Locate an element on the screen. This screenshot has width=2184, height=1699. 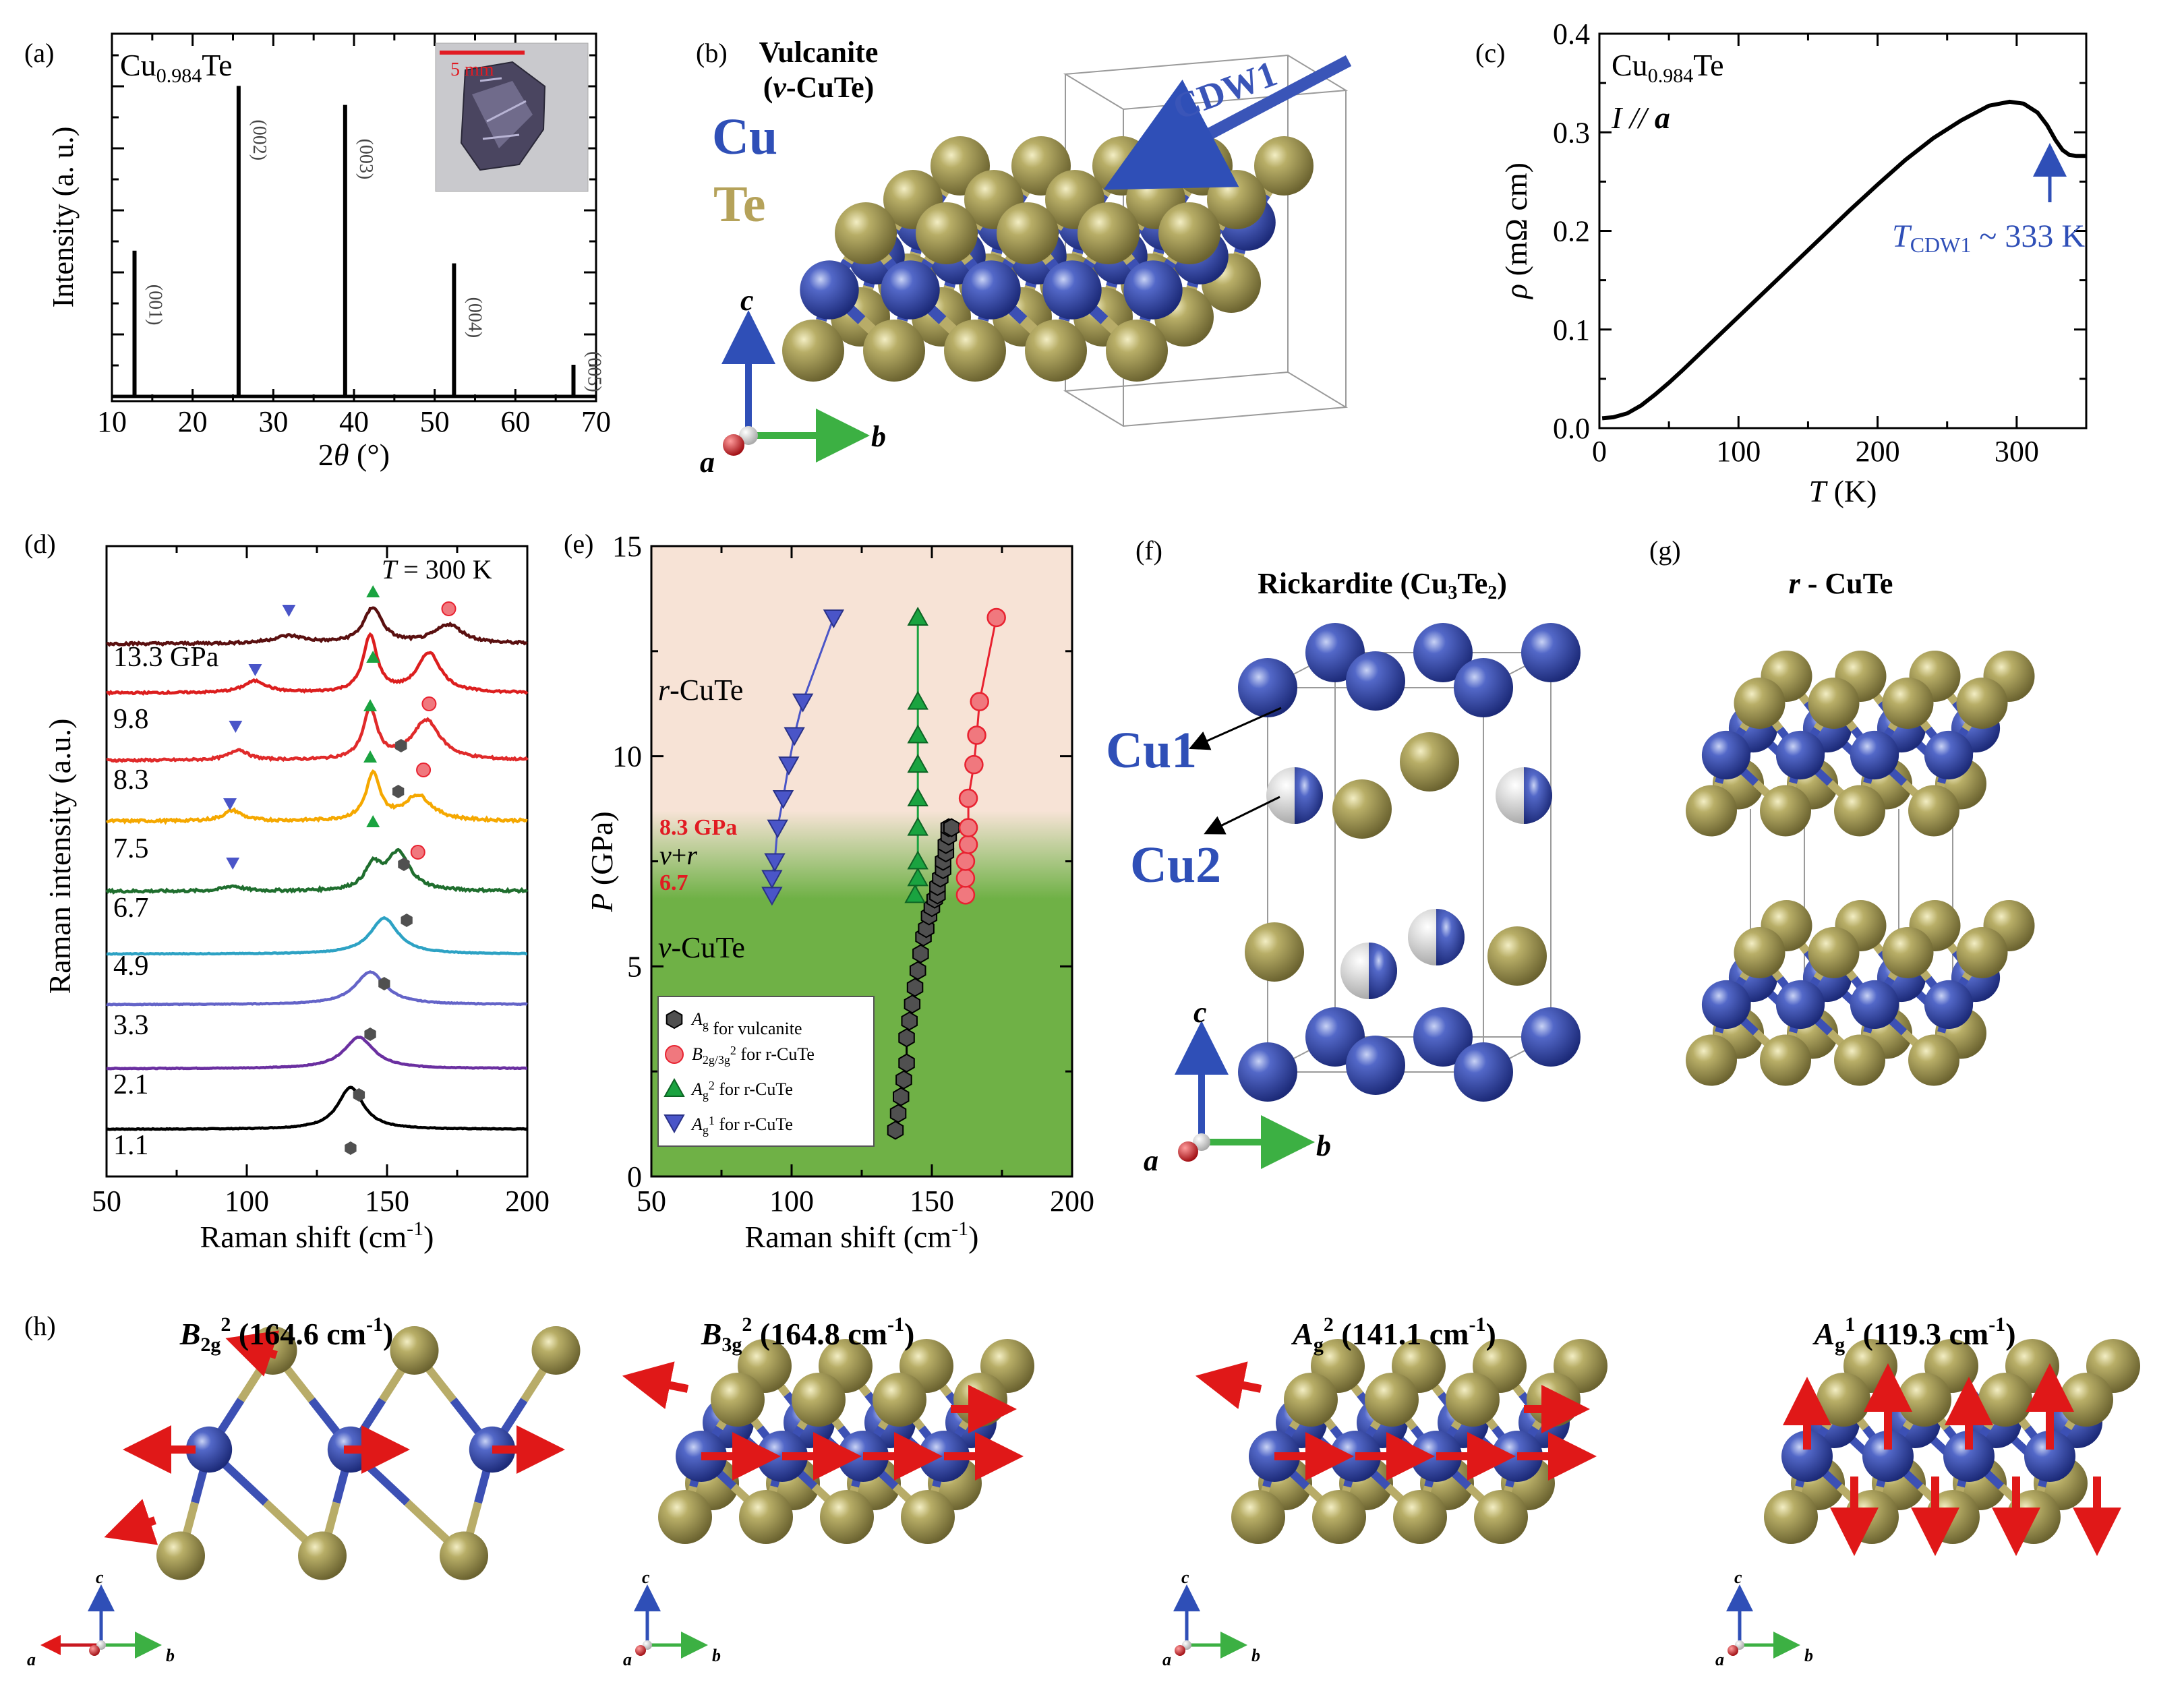
legend-entry-vulcanite: Ag for vulcanite is located at coordinates (734, 1024).